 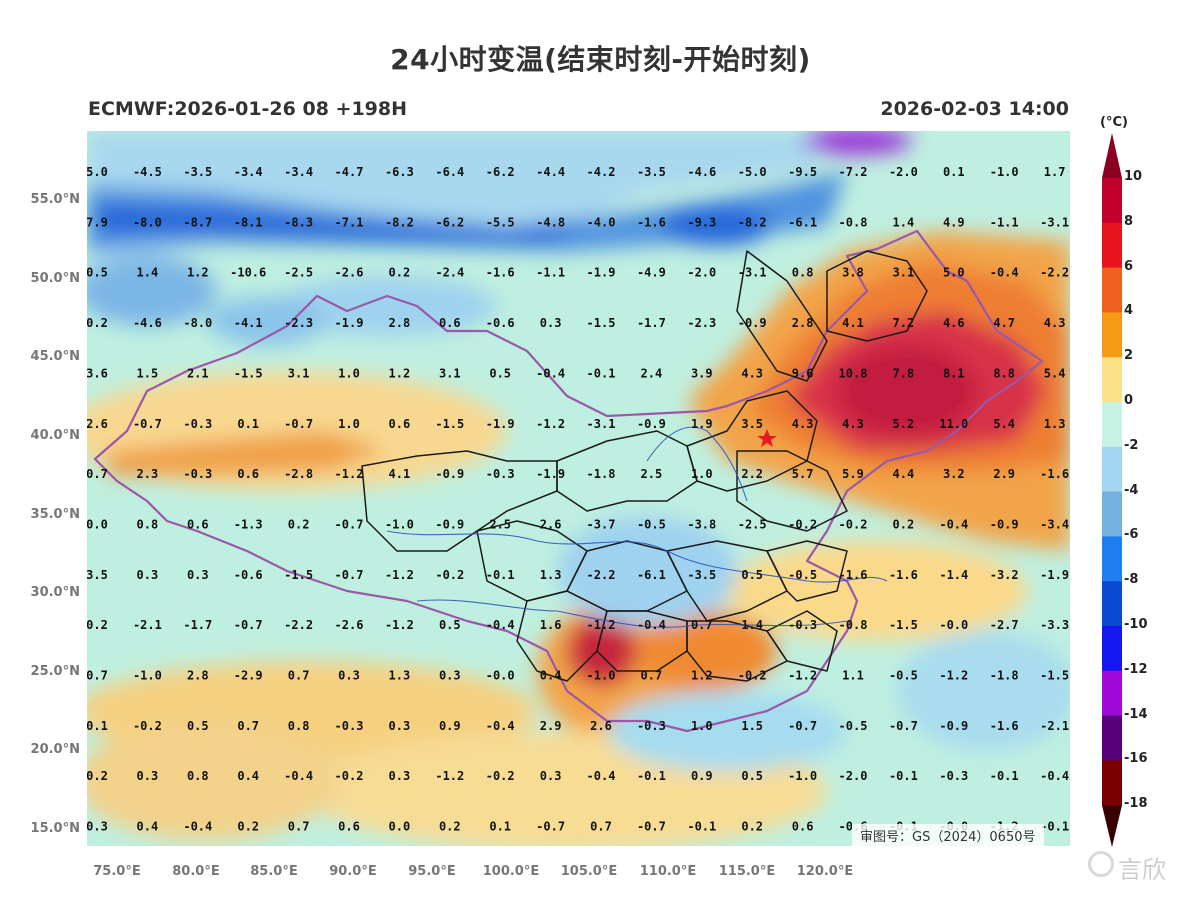 What do you see at coordinates (342, 223) in the screenshot?
I see `cold-core-deep` at bounding box center [342, 223].